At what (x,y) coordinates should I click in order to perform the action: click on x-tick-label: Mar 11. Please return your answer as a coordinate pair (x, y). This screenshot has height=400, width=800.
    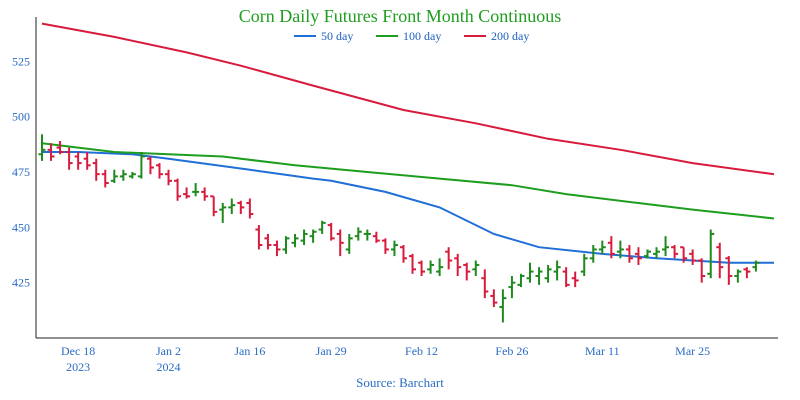
    Looking at the image, I should click on (602, 351).